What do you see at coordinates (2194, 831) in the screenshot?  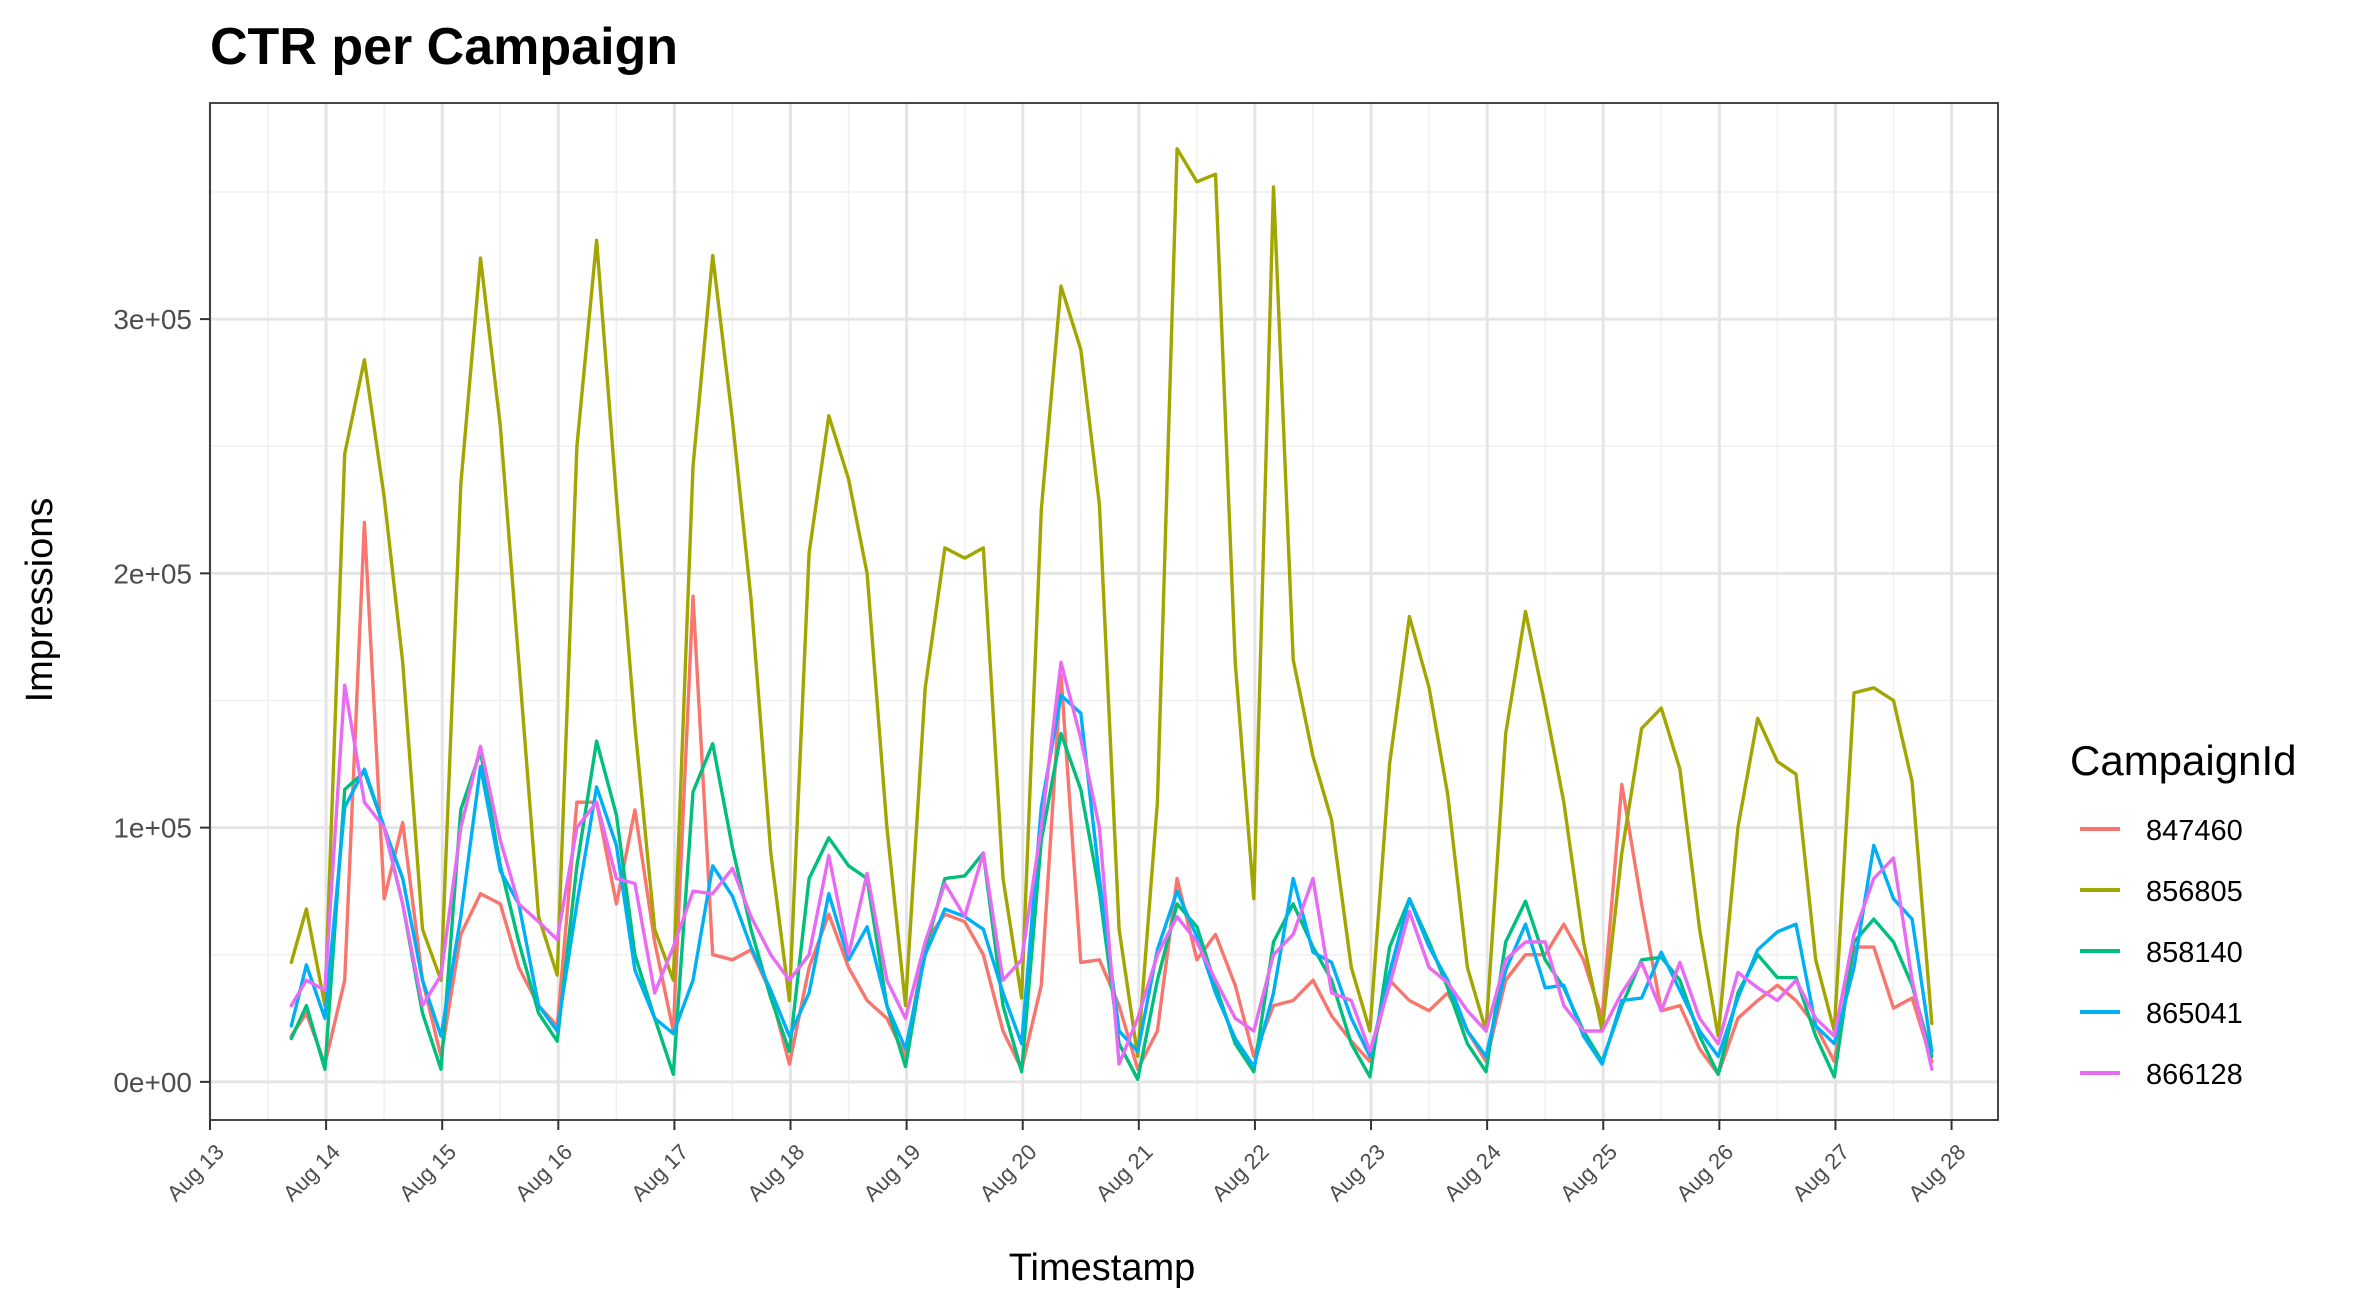 I see `legend-label-847460: 847460` at bounding box center [2194, 831].